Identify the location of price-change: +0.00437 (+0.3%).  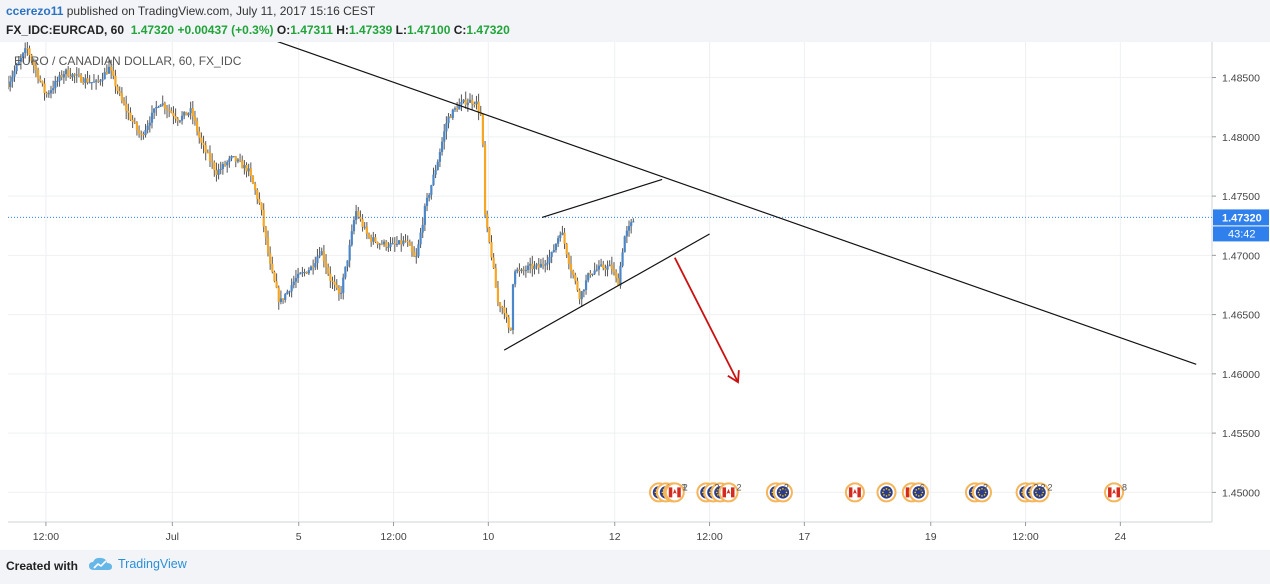
(225, 30).